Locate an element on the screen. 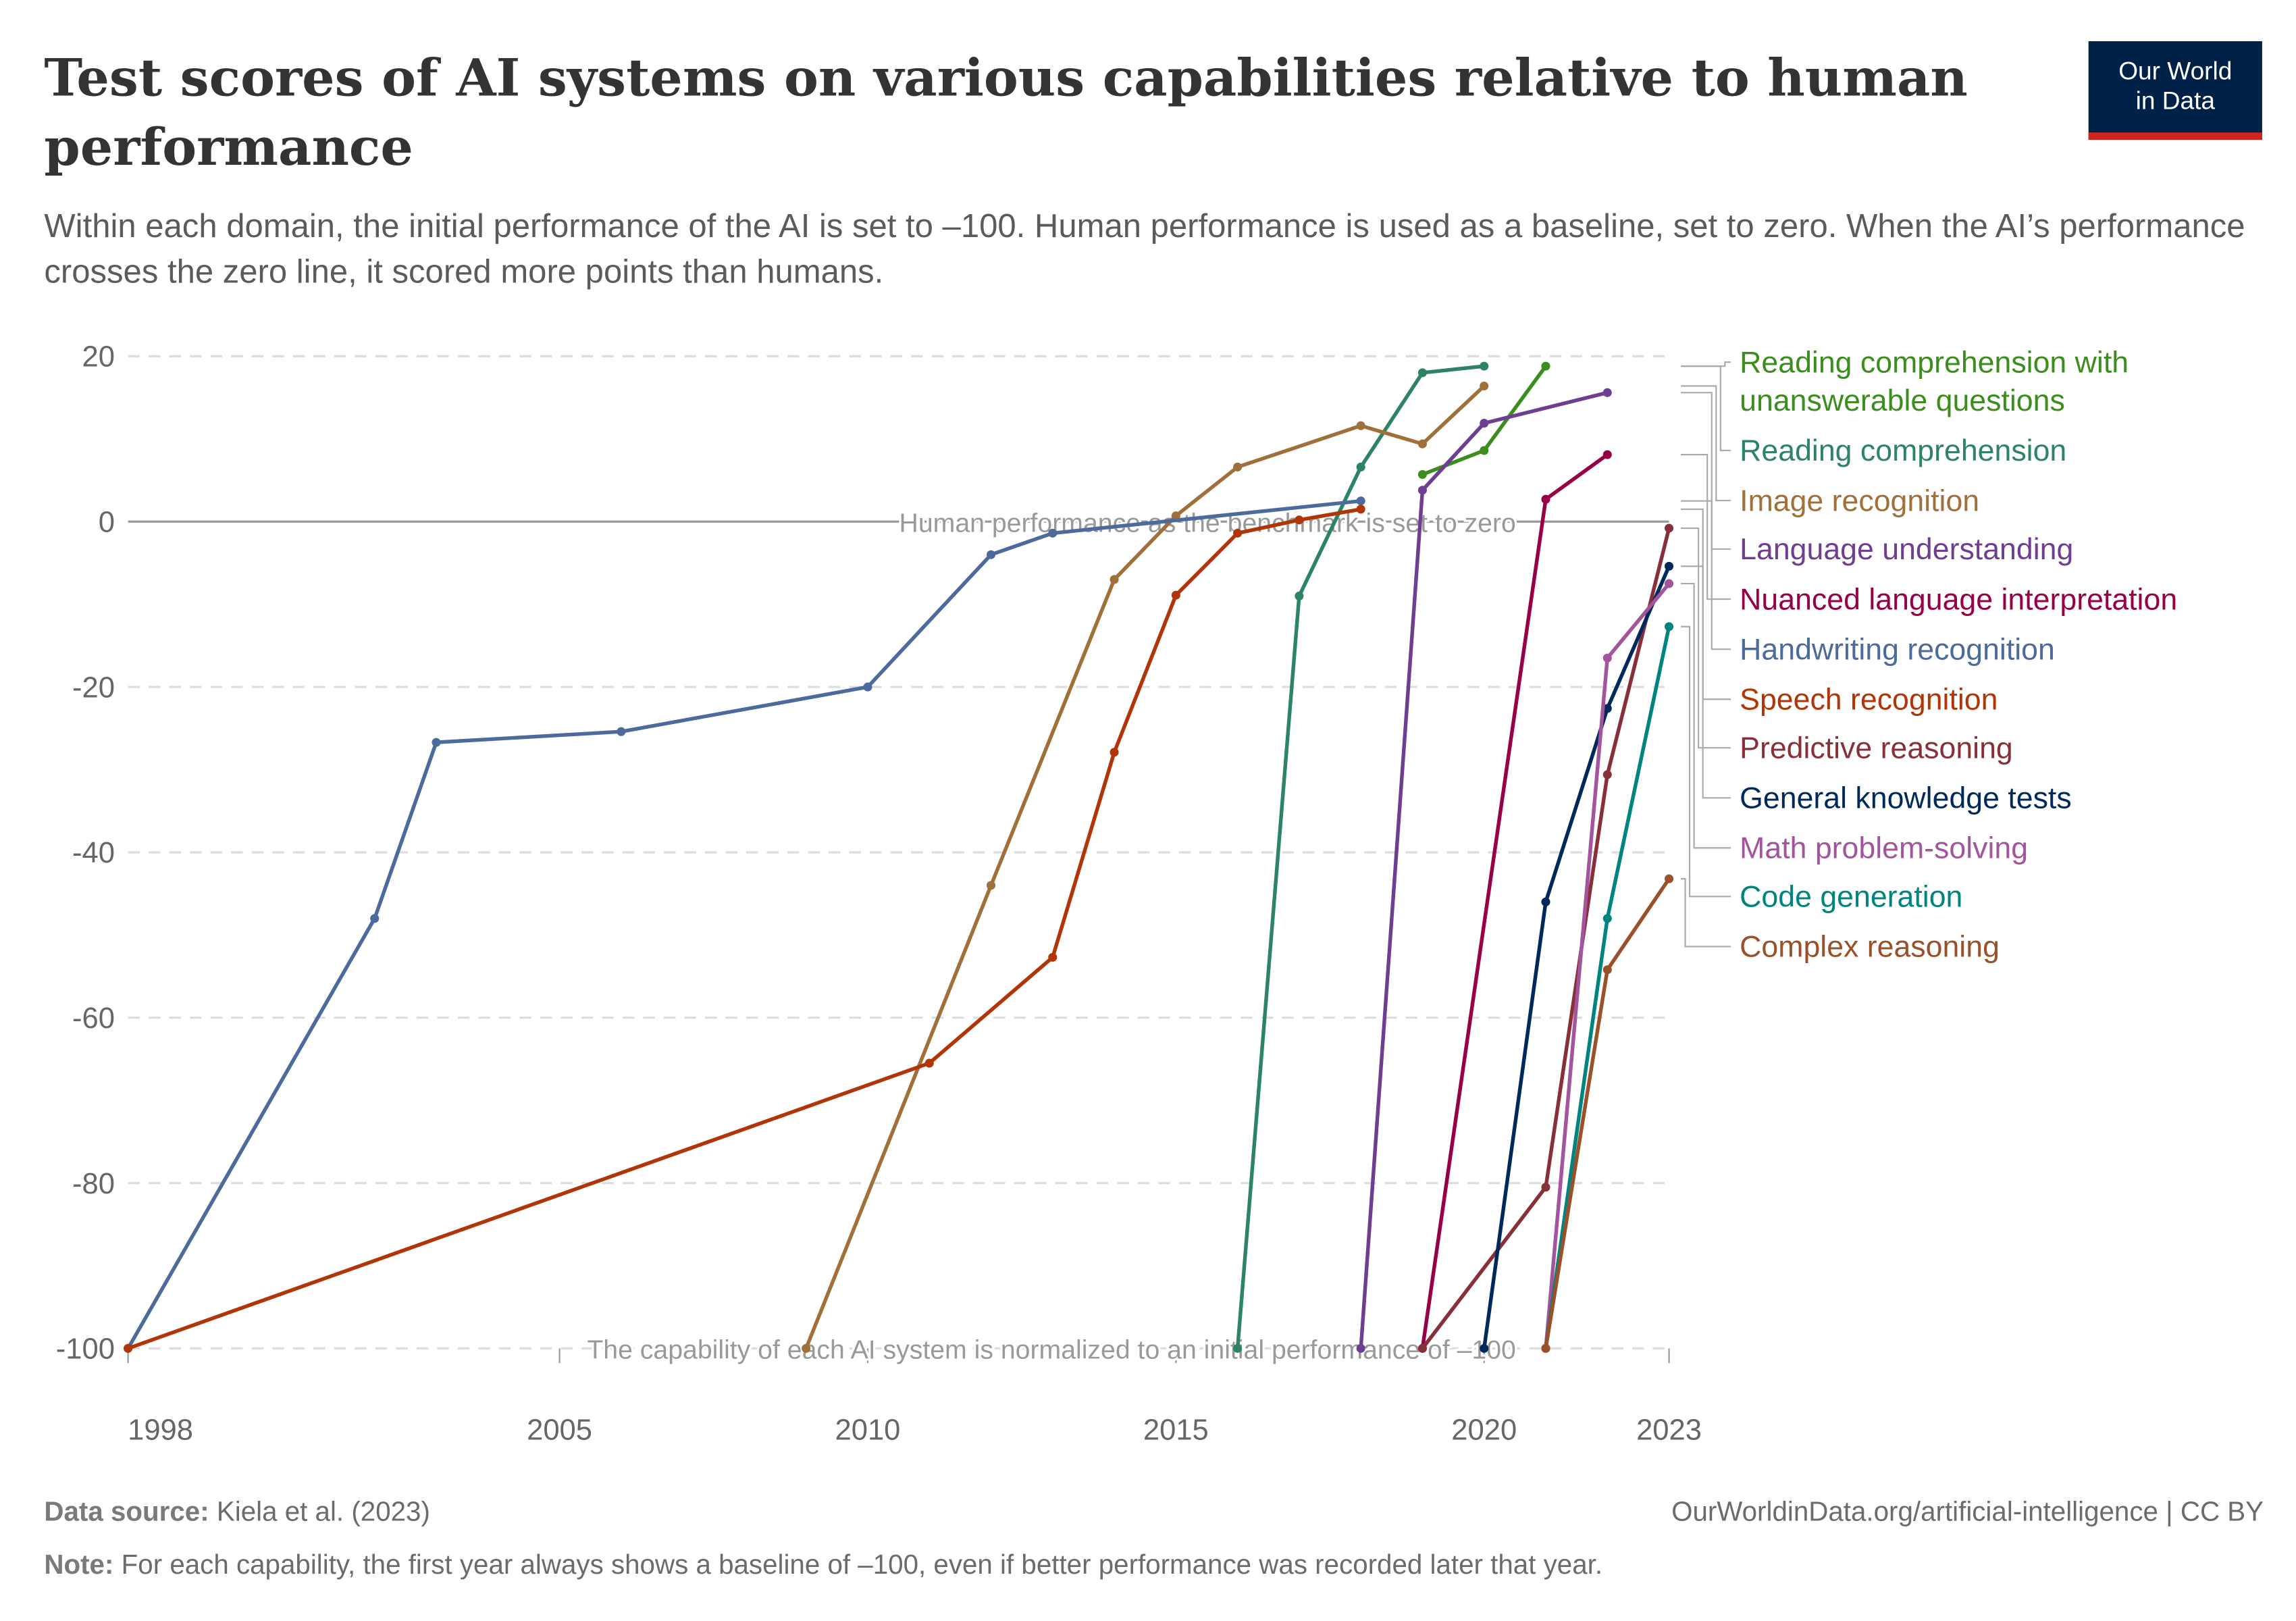  x-tick-label: 1998 is located at coordinates (160, 1430).